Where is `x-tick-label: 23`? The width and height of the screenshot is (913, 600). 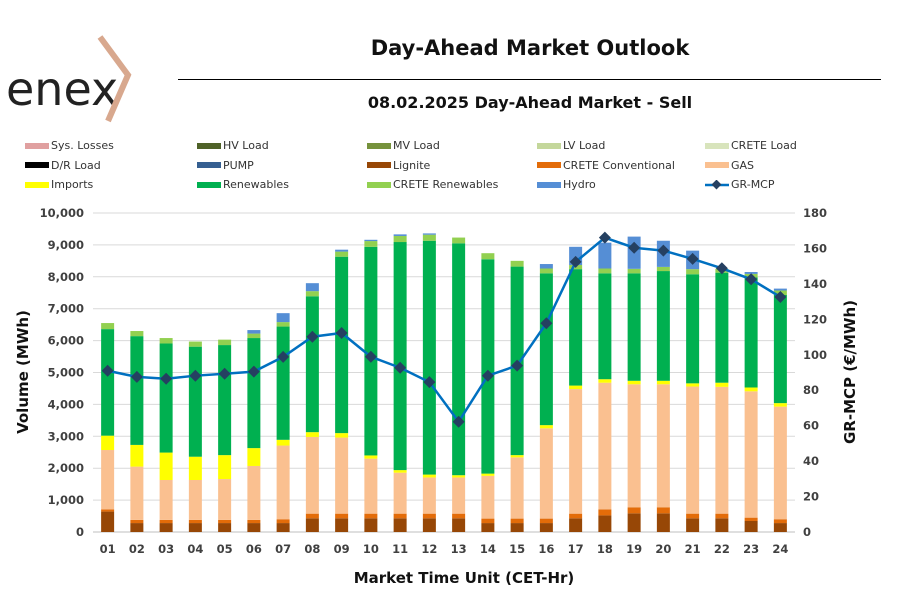
x-tick-label: 23 is located at coordinates (751, 549).